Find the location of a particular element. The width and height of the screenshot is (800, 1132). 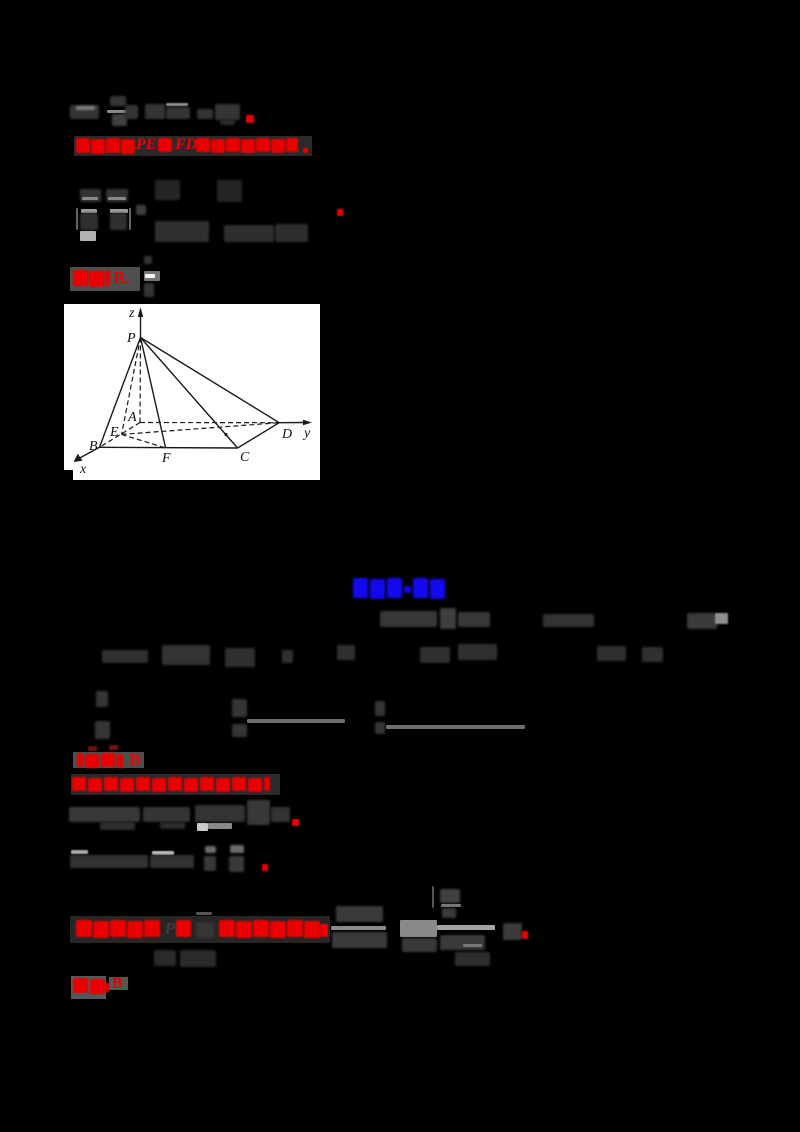

svg-text: B is located at coordinates (93, 446).